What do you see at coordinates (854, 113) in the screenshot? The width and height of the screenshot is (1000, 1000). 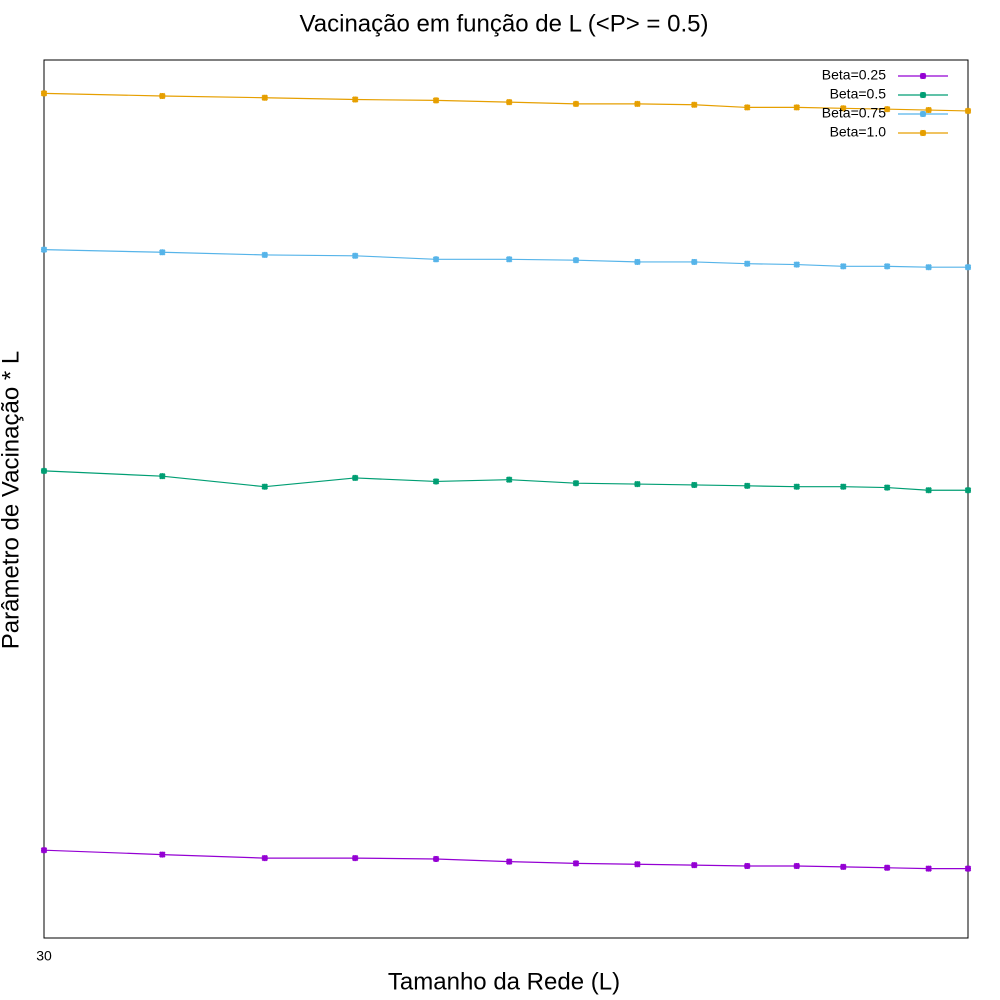 I see `legend-label: Beta=0.75` at bounding box center [854, 113].